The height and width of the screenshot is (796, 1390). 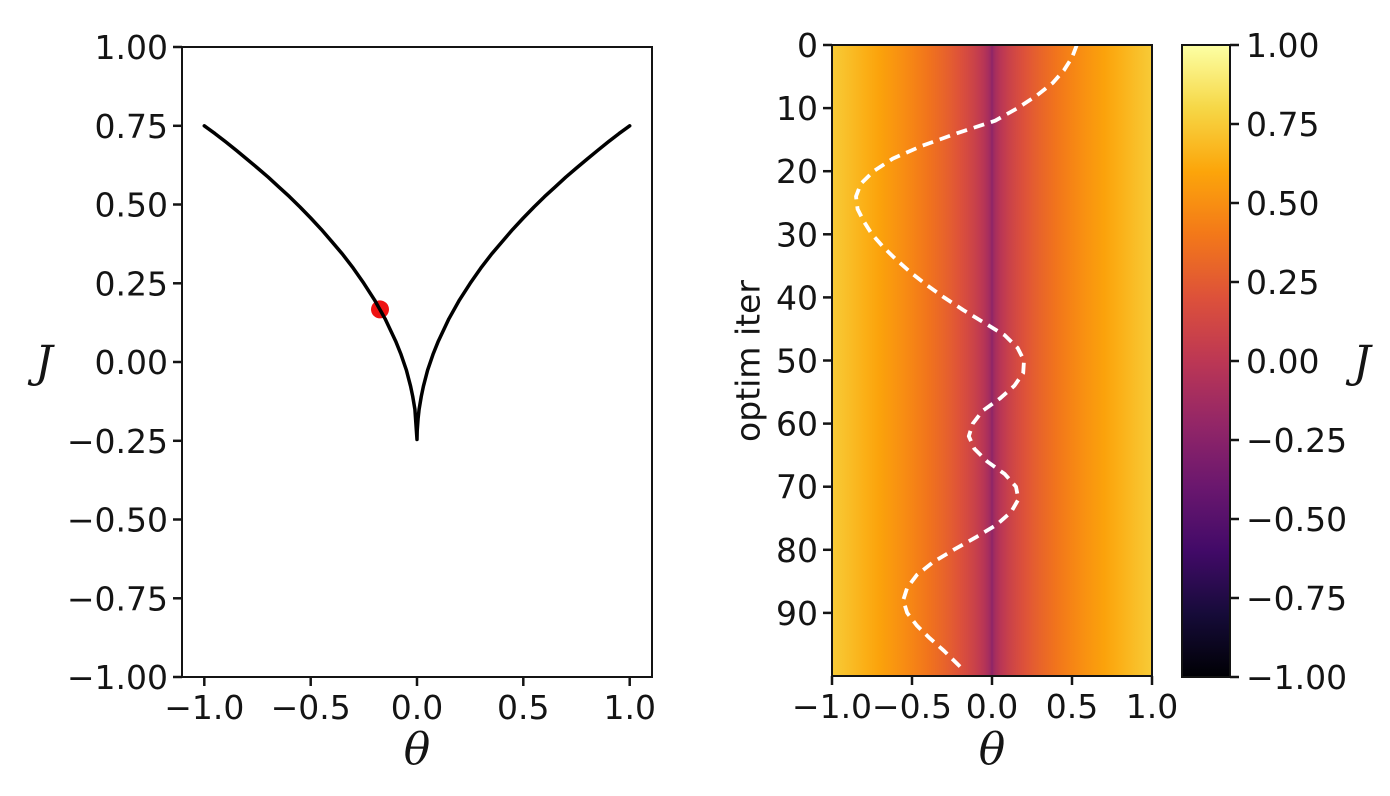 What do you see at coordinates (131, 47) in the screenshot?
I see `left-y-tick-label: 1.00` at bounding box center [131, 47].